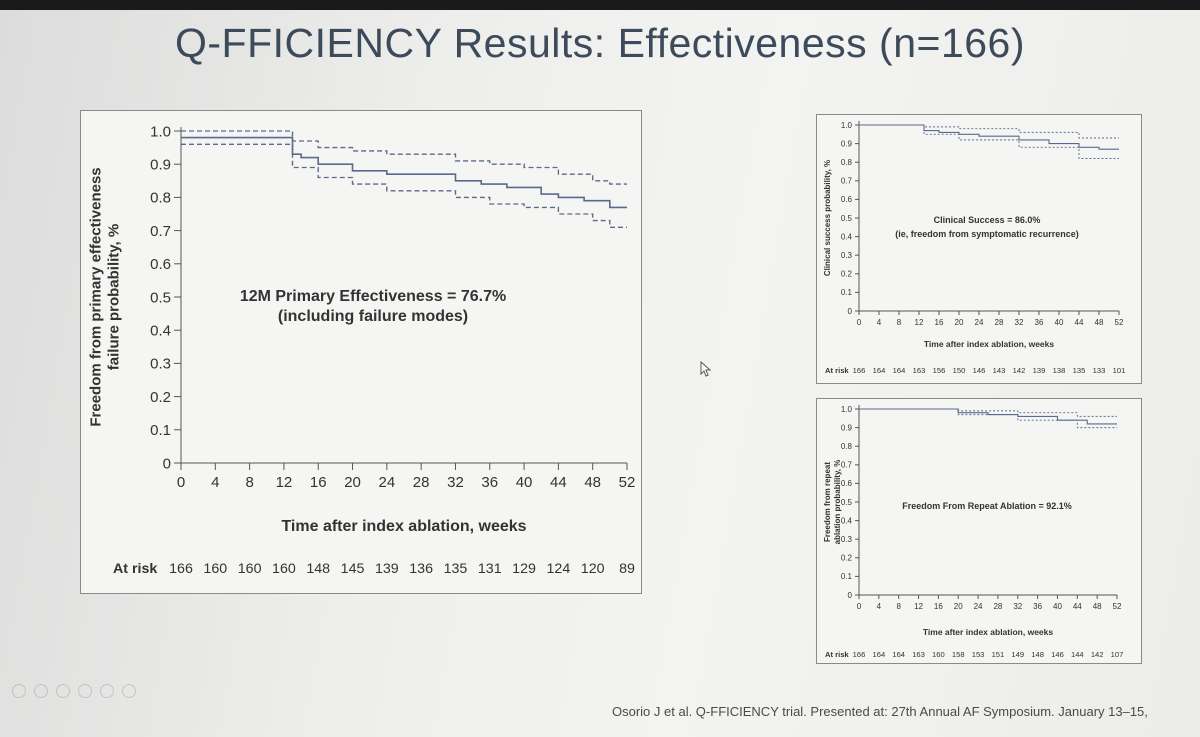 Image resolution: width=1200 pixels, height=737 pixels. Describe the element at coordinates (859, 654) in the screenshot. I see `at-risk-value: 166` at that location.